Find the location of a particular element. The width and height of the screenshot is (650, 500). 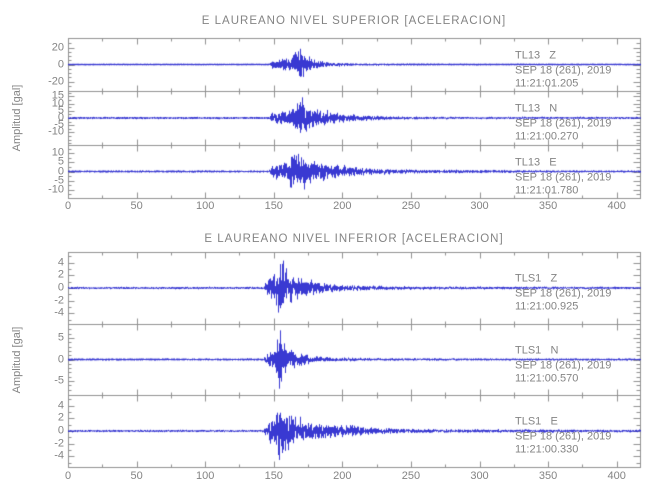

trace-station-label: TLS1 N is located at coordinates (537, 350).